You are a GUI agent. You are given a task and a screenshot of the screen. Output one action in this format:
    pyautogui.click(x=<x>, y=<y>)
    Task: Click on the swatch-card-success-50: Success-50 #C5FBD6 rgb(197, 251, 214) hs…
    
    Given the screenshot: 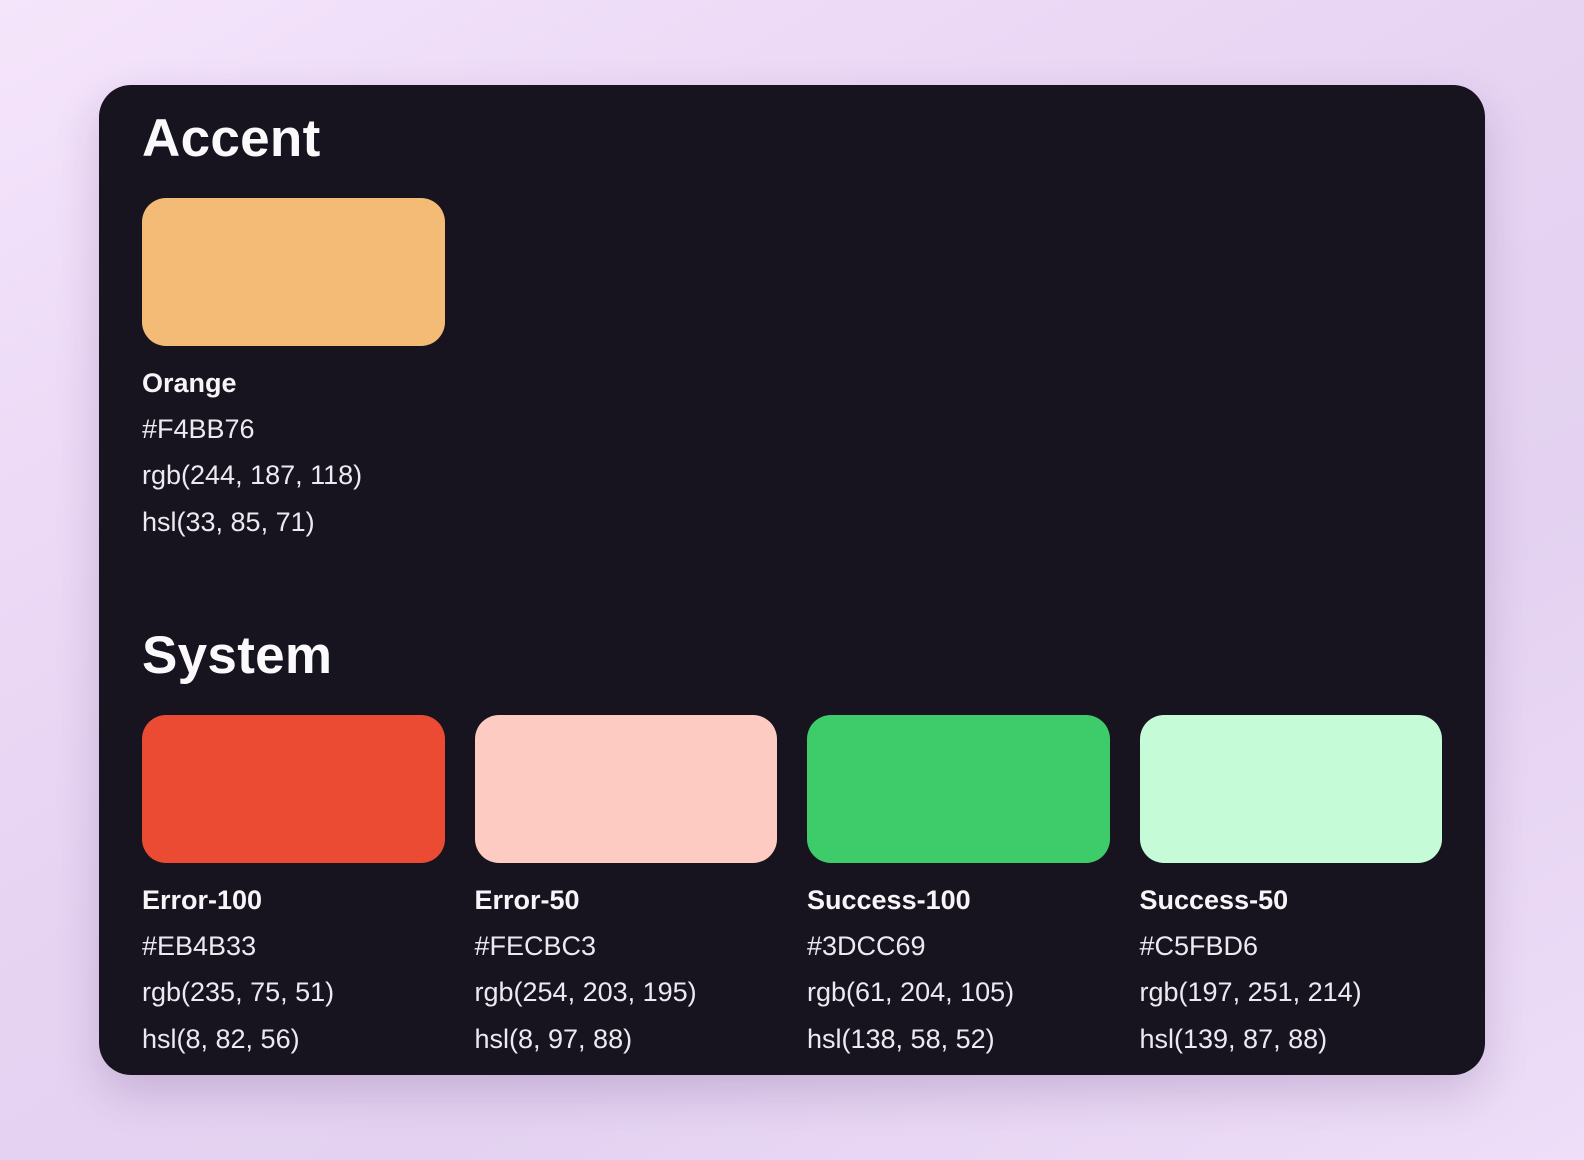 What is the action you would take?
    pyautogui.click(x=1290, y=884)
    